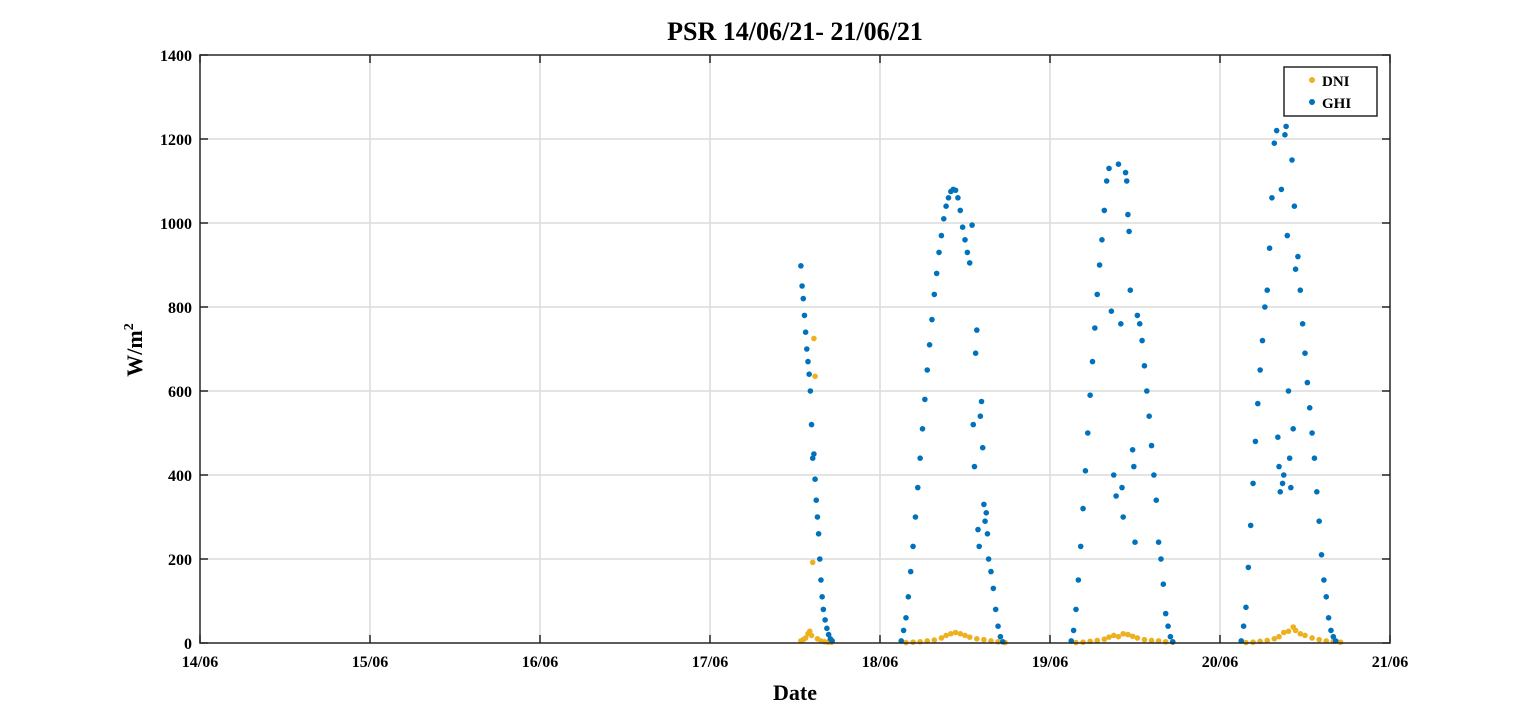 The width and height of the screenshot is (1536, 722). What do you see at coordinates (200, 662) in the screenshot?
I see `x-tick-label: 14/06` at bounding box center [200, 662].